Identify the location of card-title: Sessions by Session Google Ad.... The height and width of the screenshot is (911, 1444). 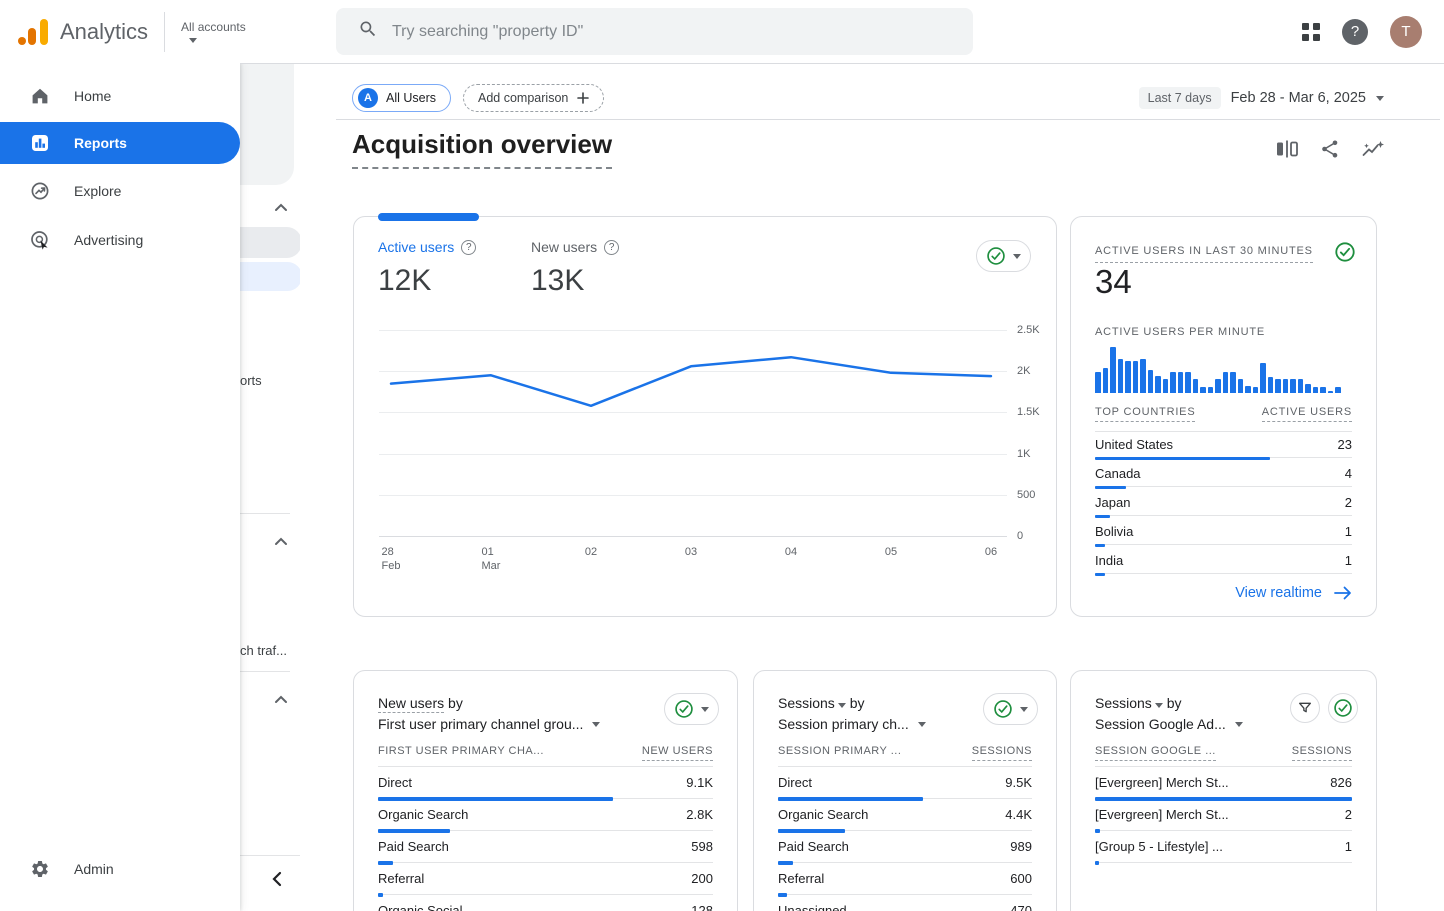
(1169, 714).